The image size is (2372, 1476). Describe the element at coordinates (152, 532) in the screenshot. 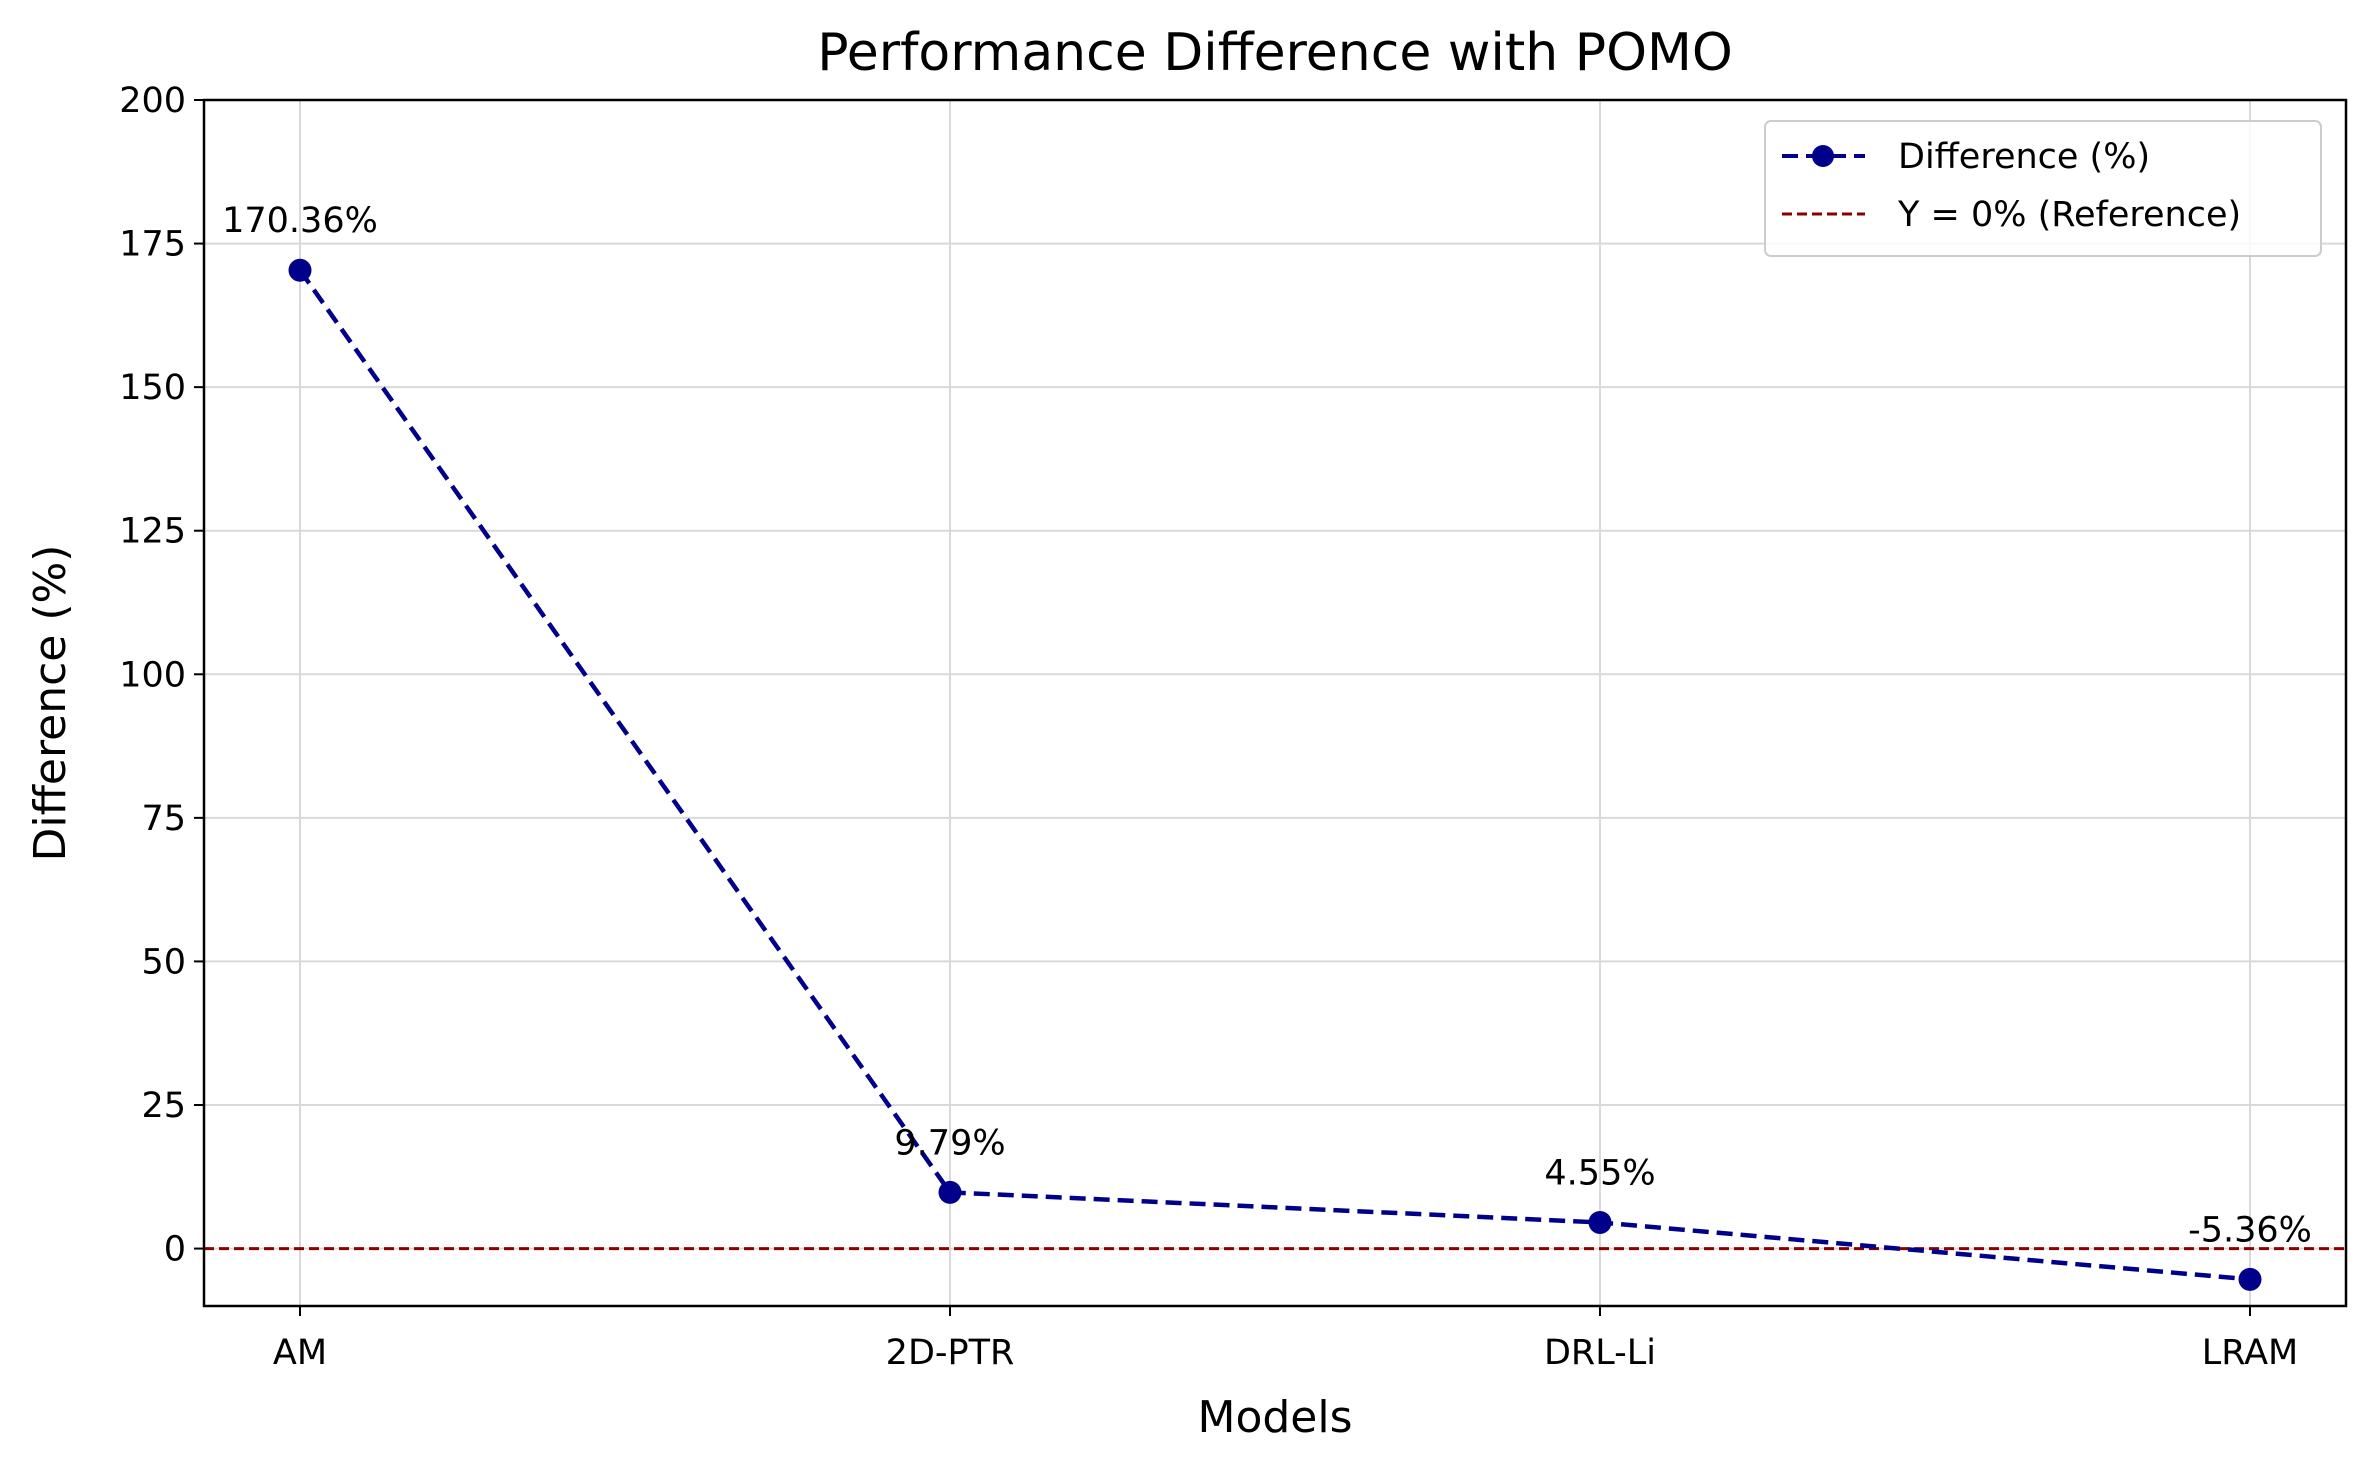

I see `y-tick-label: 125` at that location.